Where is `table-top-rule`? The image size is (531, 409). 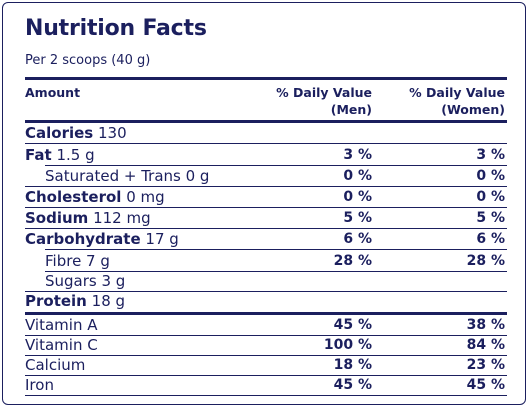
table-top-rule is located at coordinates (266, 121).